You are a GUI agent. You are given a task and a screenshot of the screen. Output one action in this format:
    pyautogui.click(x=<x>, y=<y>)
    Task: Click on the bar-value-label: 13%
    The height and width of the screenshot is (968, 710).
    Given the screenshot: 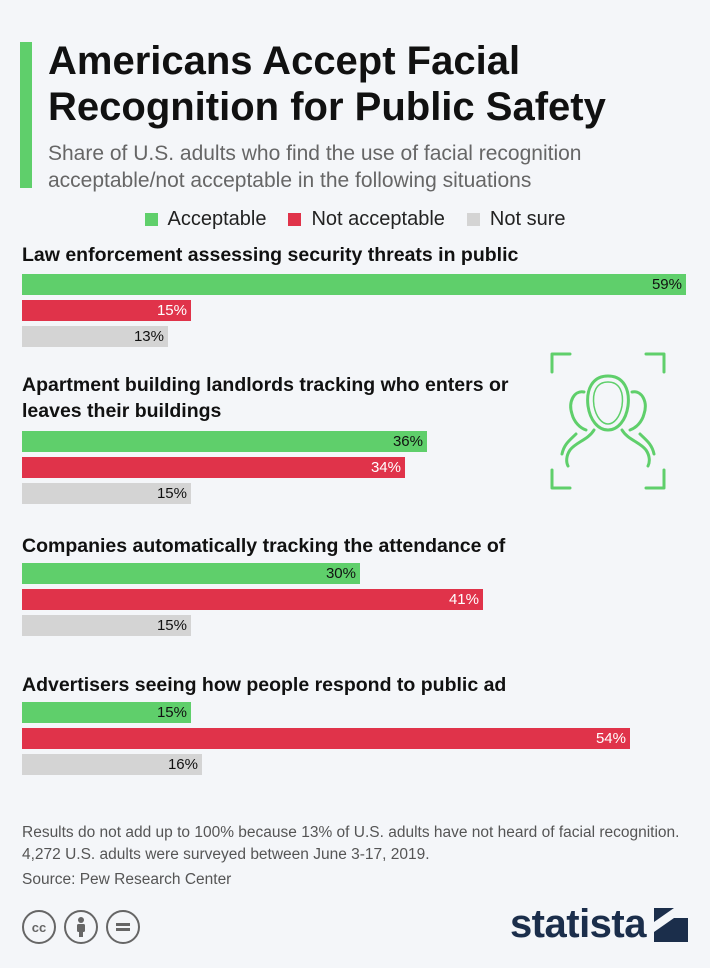 What is the action you would take?
    pyautogui.click(x=148, y=336)
    